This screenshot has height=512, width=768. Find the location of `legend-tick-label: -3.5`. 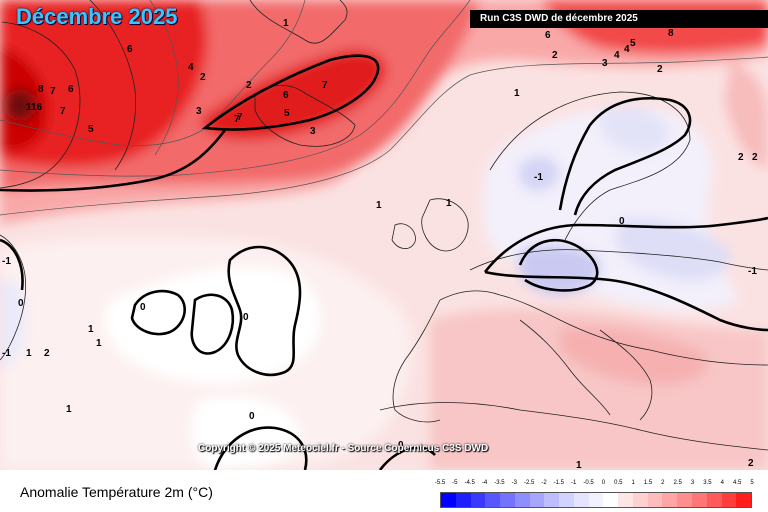

legend-tick-label: -3.5 is located at coordinates (499, 483).